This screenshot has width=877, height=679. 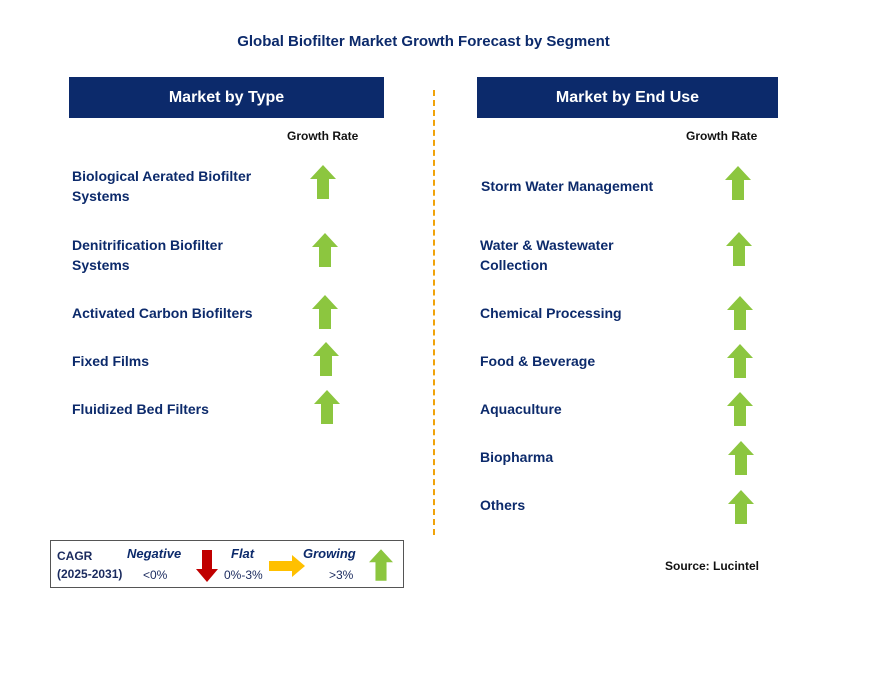 I want to click on legend-negative-label: Negative, so click(x=154, y=553).